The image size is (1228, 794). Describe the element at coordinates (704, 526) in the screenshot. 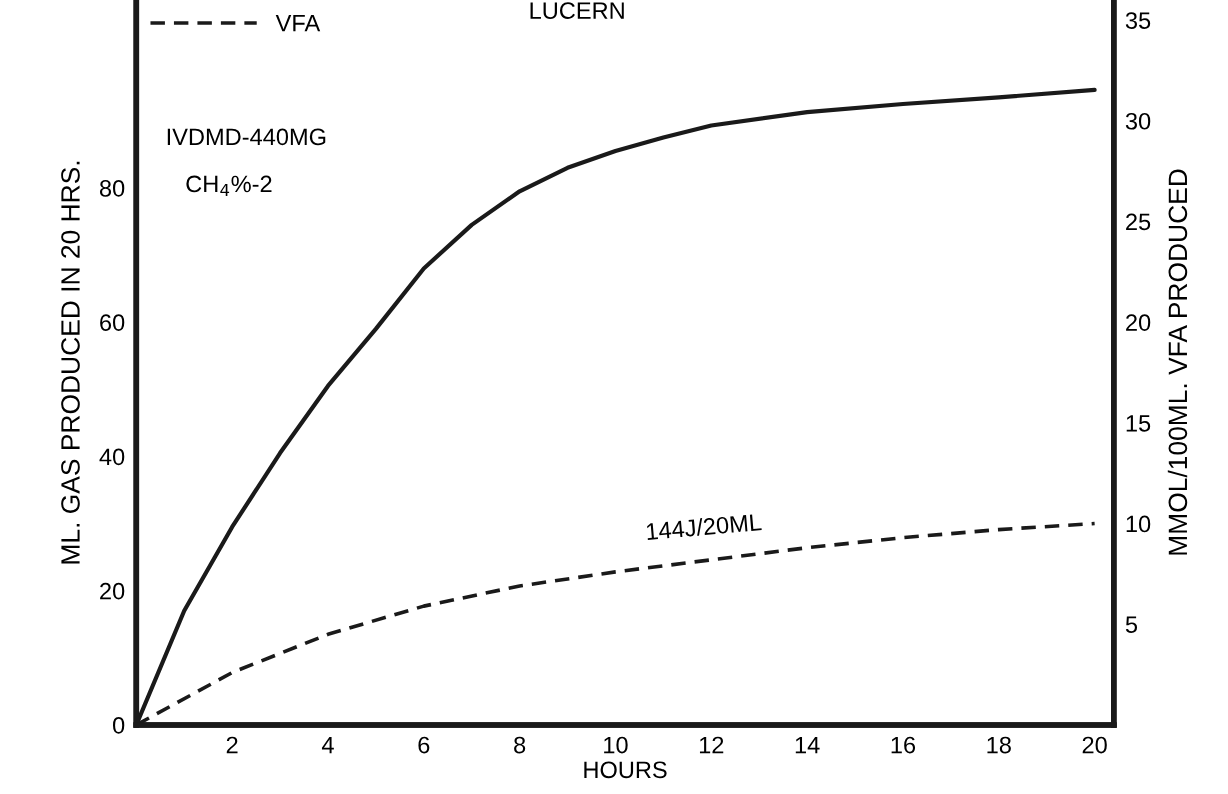

I see `annotation: 144J/20ML` at that location.